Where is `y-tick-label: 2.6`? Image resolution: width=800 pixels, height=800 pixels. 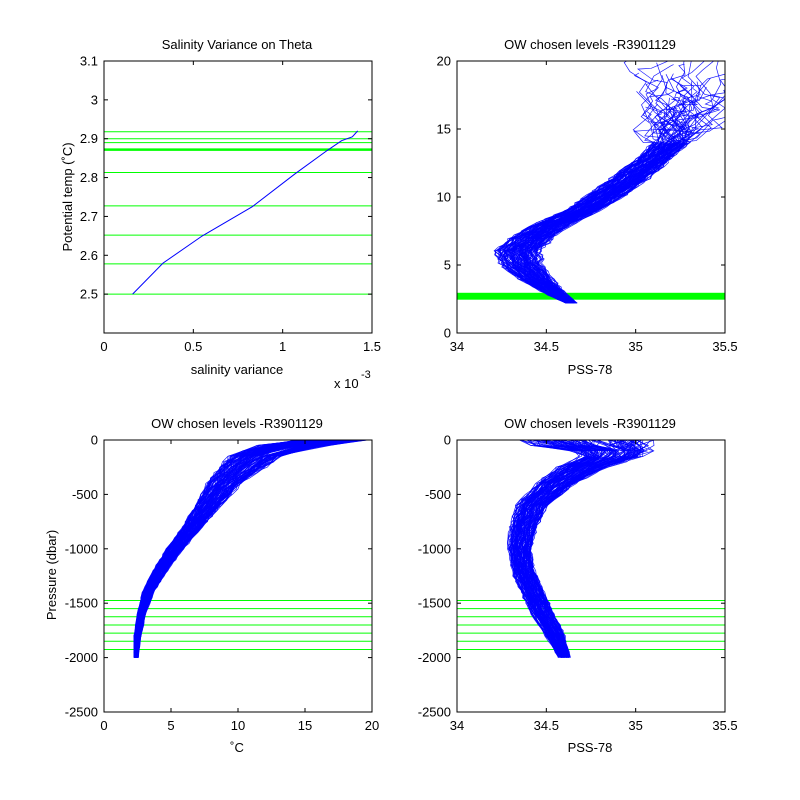 y-tick-label: 2.6 is located at coordinates (89, 255).